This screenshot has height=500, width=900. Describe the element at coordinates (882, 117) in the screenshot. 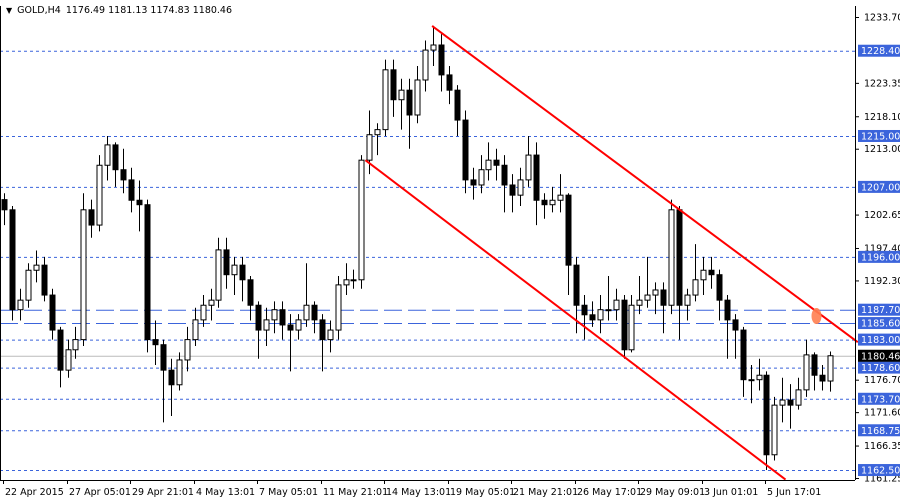

I see `y-tick-label: 1218.10` at that location.